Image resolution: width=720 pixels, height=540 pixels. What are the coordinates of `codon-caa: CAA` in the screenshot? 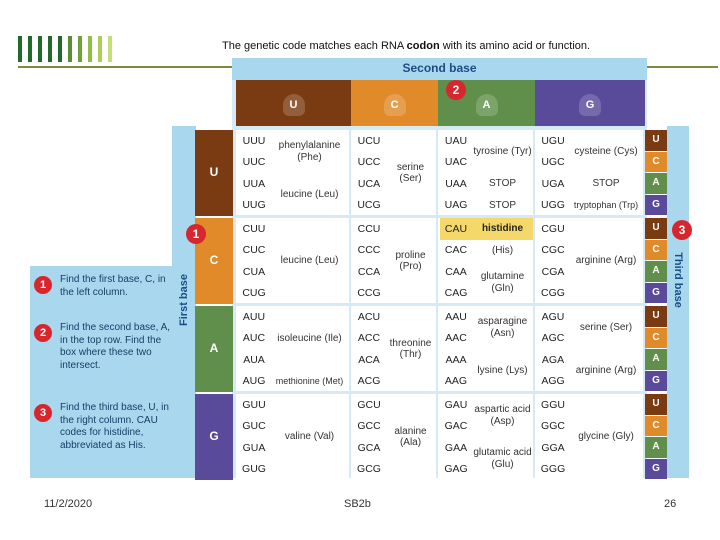 It's located at (456, 271).